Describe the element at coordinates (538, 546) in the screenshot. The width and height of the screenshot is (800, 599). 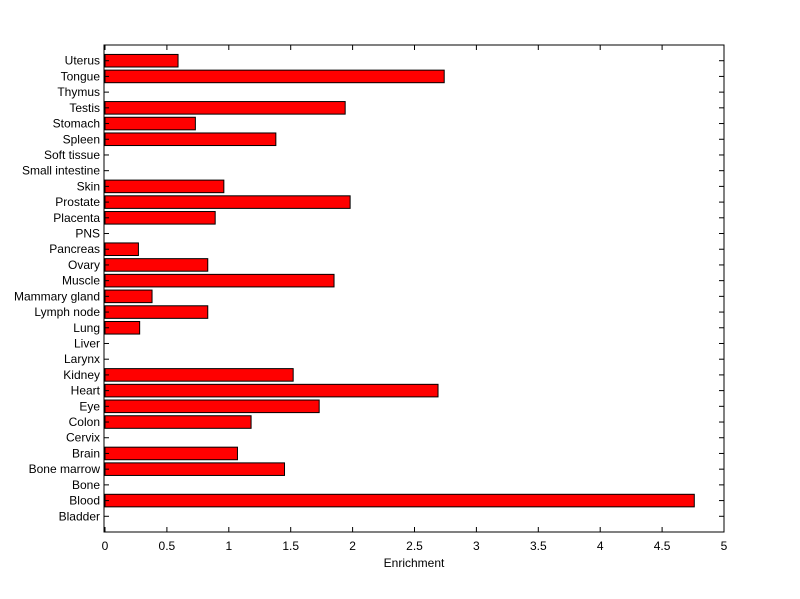
I see `x-tick-label: 3.5` at that location.